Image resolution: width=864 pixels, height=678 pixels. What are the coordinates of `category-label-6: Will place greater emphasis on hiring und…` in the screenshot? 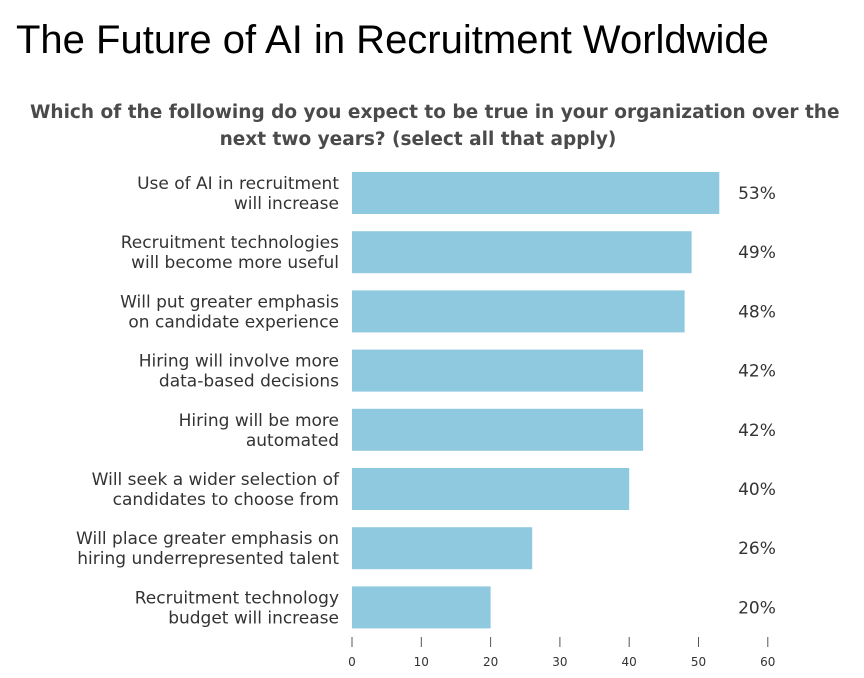 It's located at (207, 549).